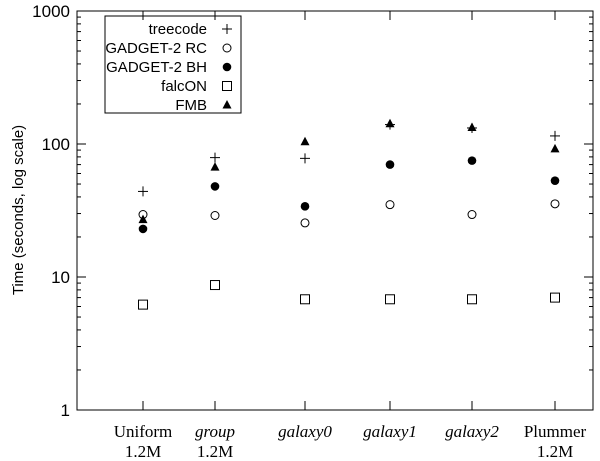 The width and height of the screenshot is (600, 461). I want to click on legend-label: falcON, so click(184, 86).